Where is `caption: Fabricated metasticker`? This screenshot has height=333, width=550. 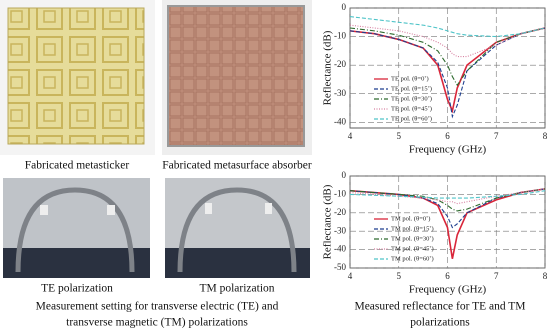 caption: Fabricated metasticker is located at coordinates (77, 166).